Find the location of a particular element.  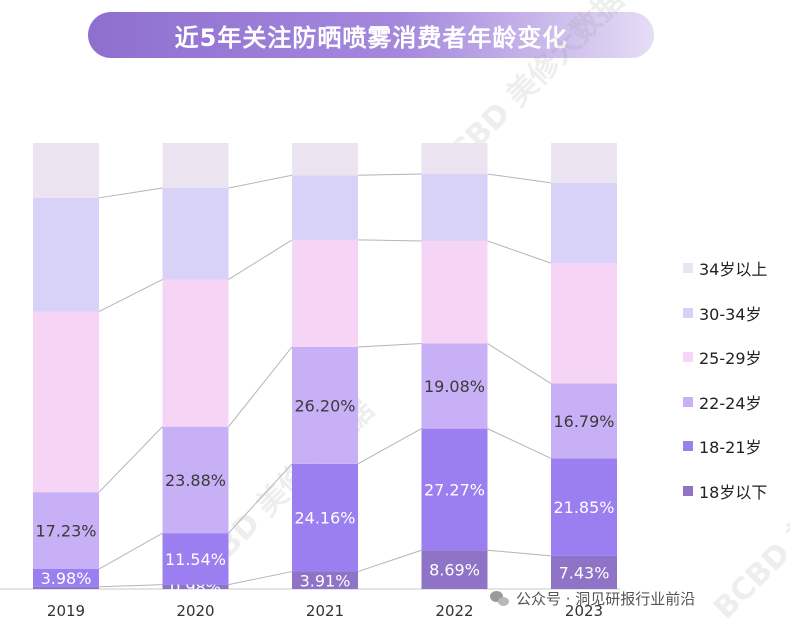

data-label: 3.91% is located at coordinates (325, 580).